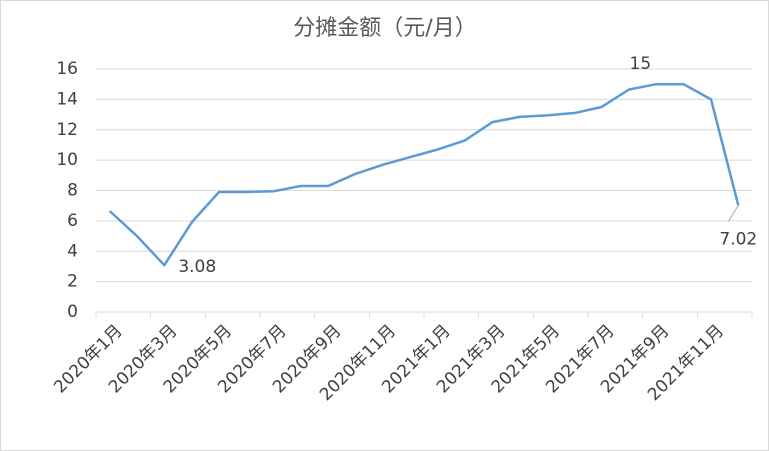 The width and height of the screenshot is (769, 451). I want to click on y-tick-label: 12, so click(67, 130).